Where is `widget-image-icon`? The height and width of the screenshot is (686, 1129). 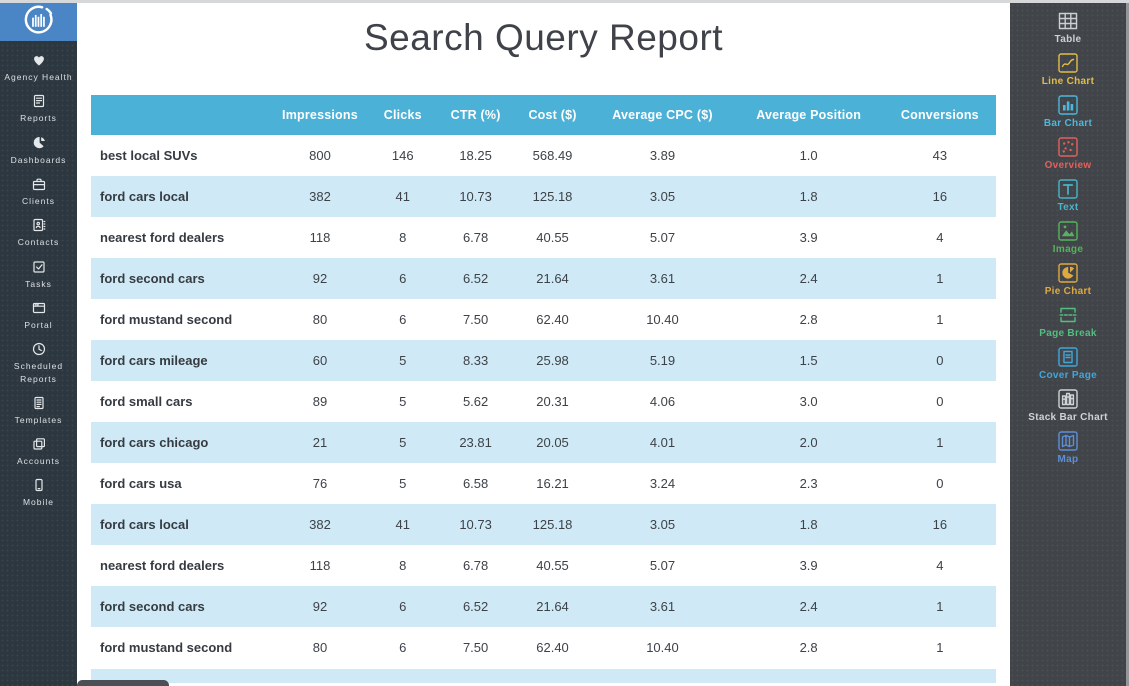 widget-image-icon is located at coordinates (1068, 231).